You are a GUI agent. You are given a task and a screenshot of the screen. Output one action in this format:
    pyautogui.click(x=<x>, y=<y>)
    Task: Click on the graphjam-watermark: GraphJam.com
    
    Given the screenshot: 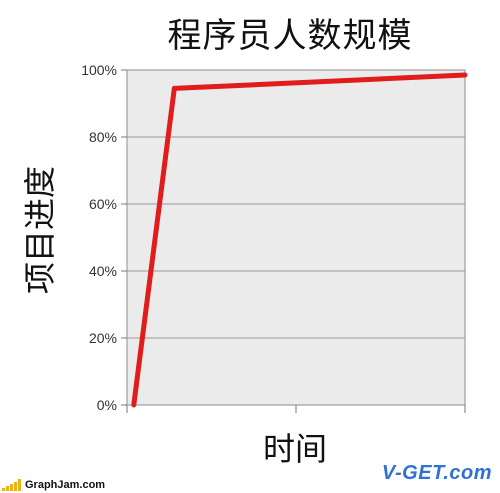 What is the action you would take?
    pyautogui.click(x=65, y=485)
    